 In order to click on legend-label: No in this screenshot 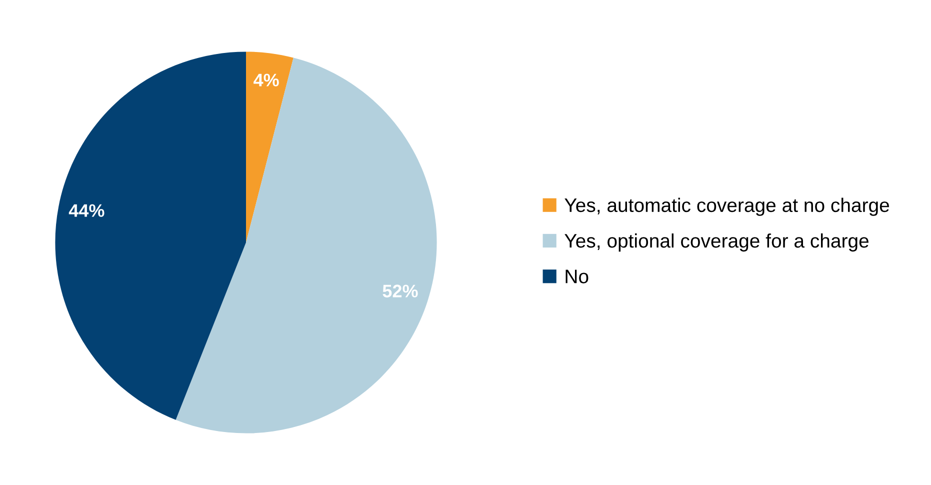, I will do `click(577, 277)`.